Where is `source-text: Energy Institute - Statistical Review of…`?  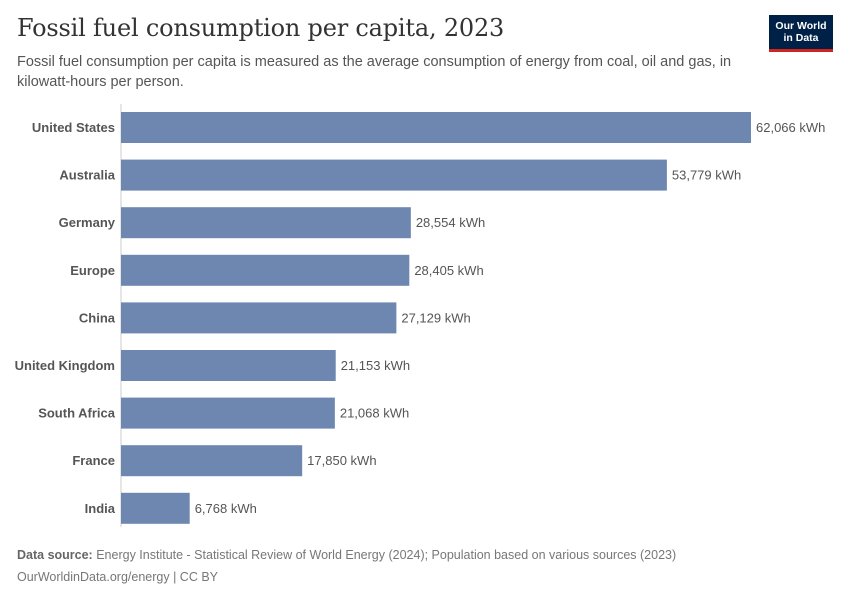
source-text: Energy Institute - Statistical Review of… is located at coordinates (386, 555).